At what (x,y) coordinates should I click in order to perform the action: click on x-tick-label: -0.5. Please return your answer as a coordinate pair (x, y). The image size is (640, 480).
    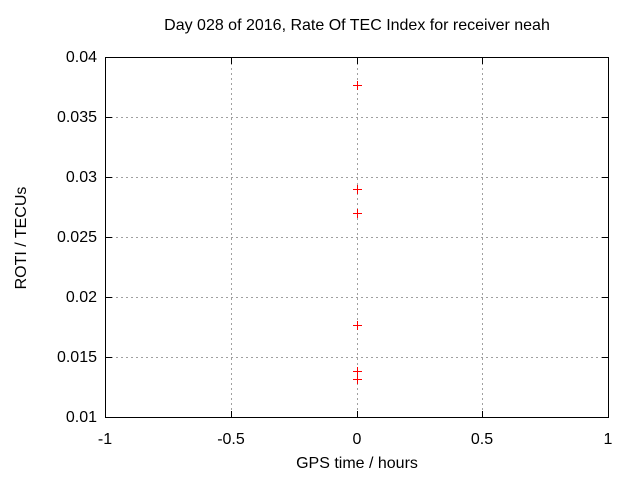
    Looking at the image, I should click on (231, 439).